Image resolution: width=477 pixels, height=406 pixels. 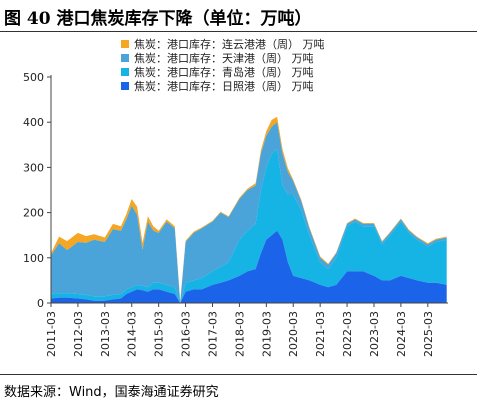 I want to click on area-rizhao, so click(x=249, y=266).